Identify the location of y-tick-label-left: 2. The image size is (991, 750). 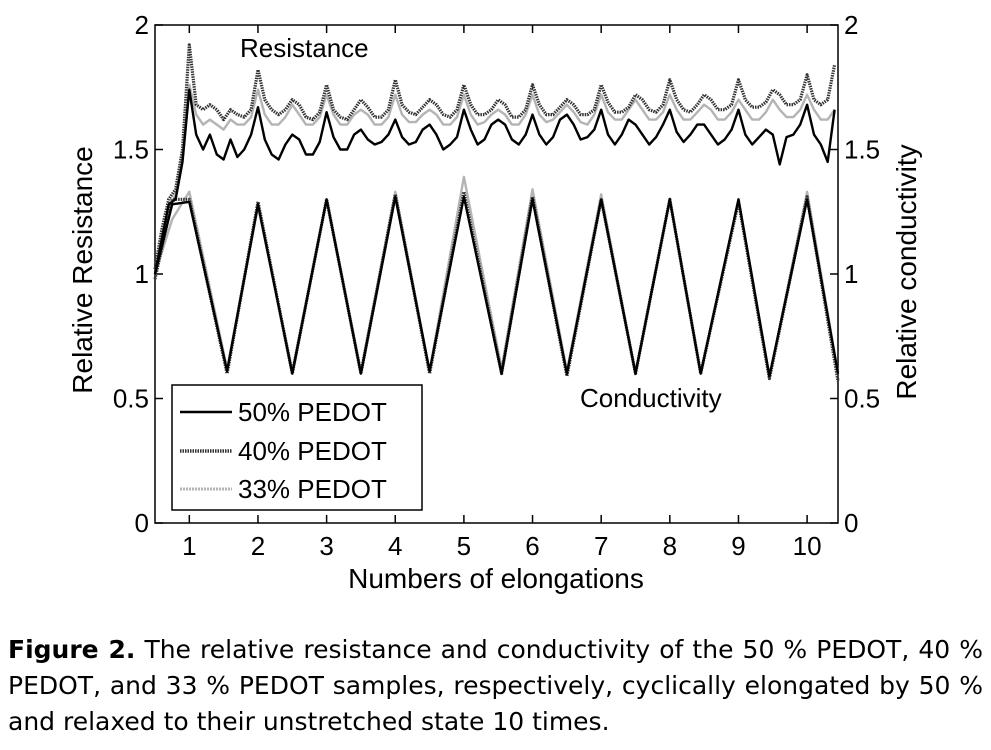
(142, 25).